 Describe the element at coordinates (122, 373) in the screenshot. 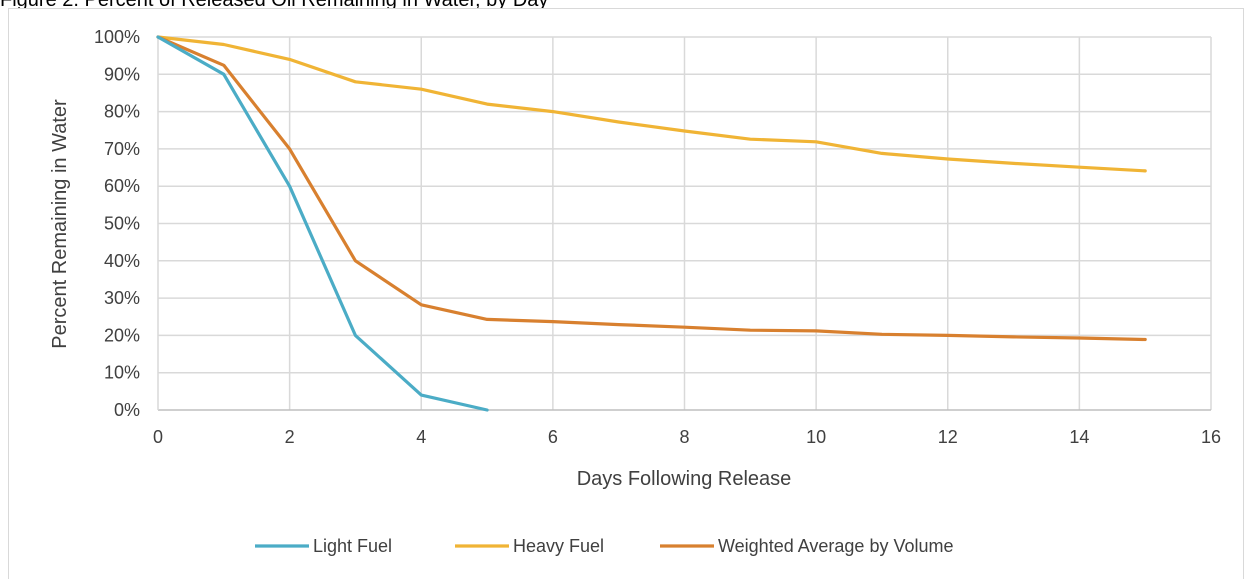

I see `y-tick-label: 10%` at that location.